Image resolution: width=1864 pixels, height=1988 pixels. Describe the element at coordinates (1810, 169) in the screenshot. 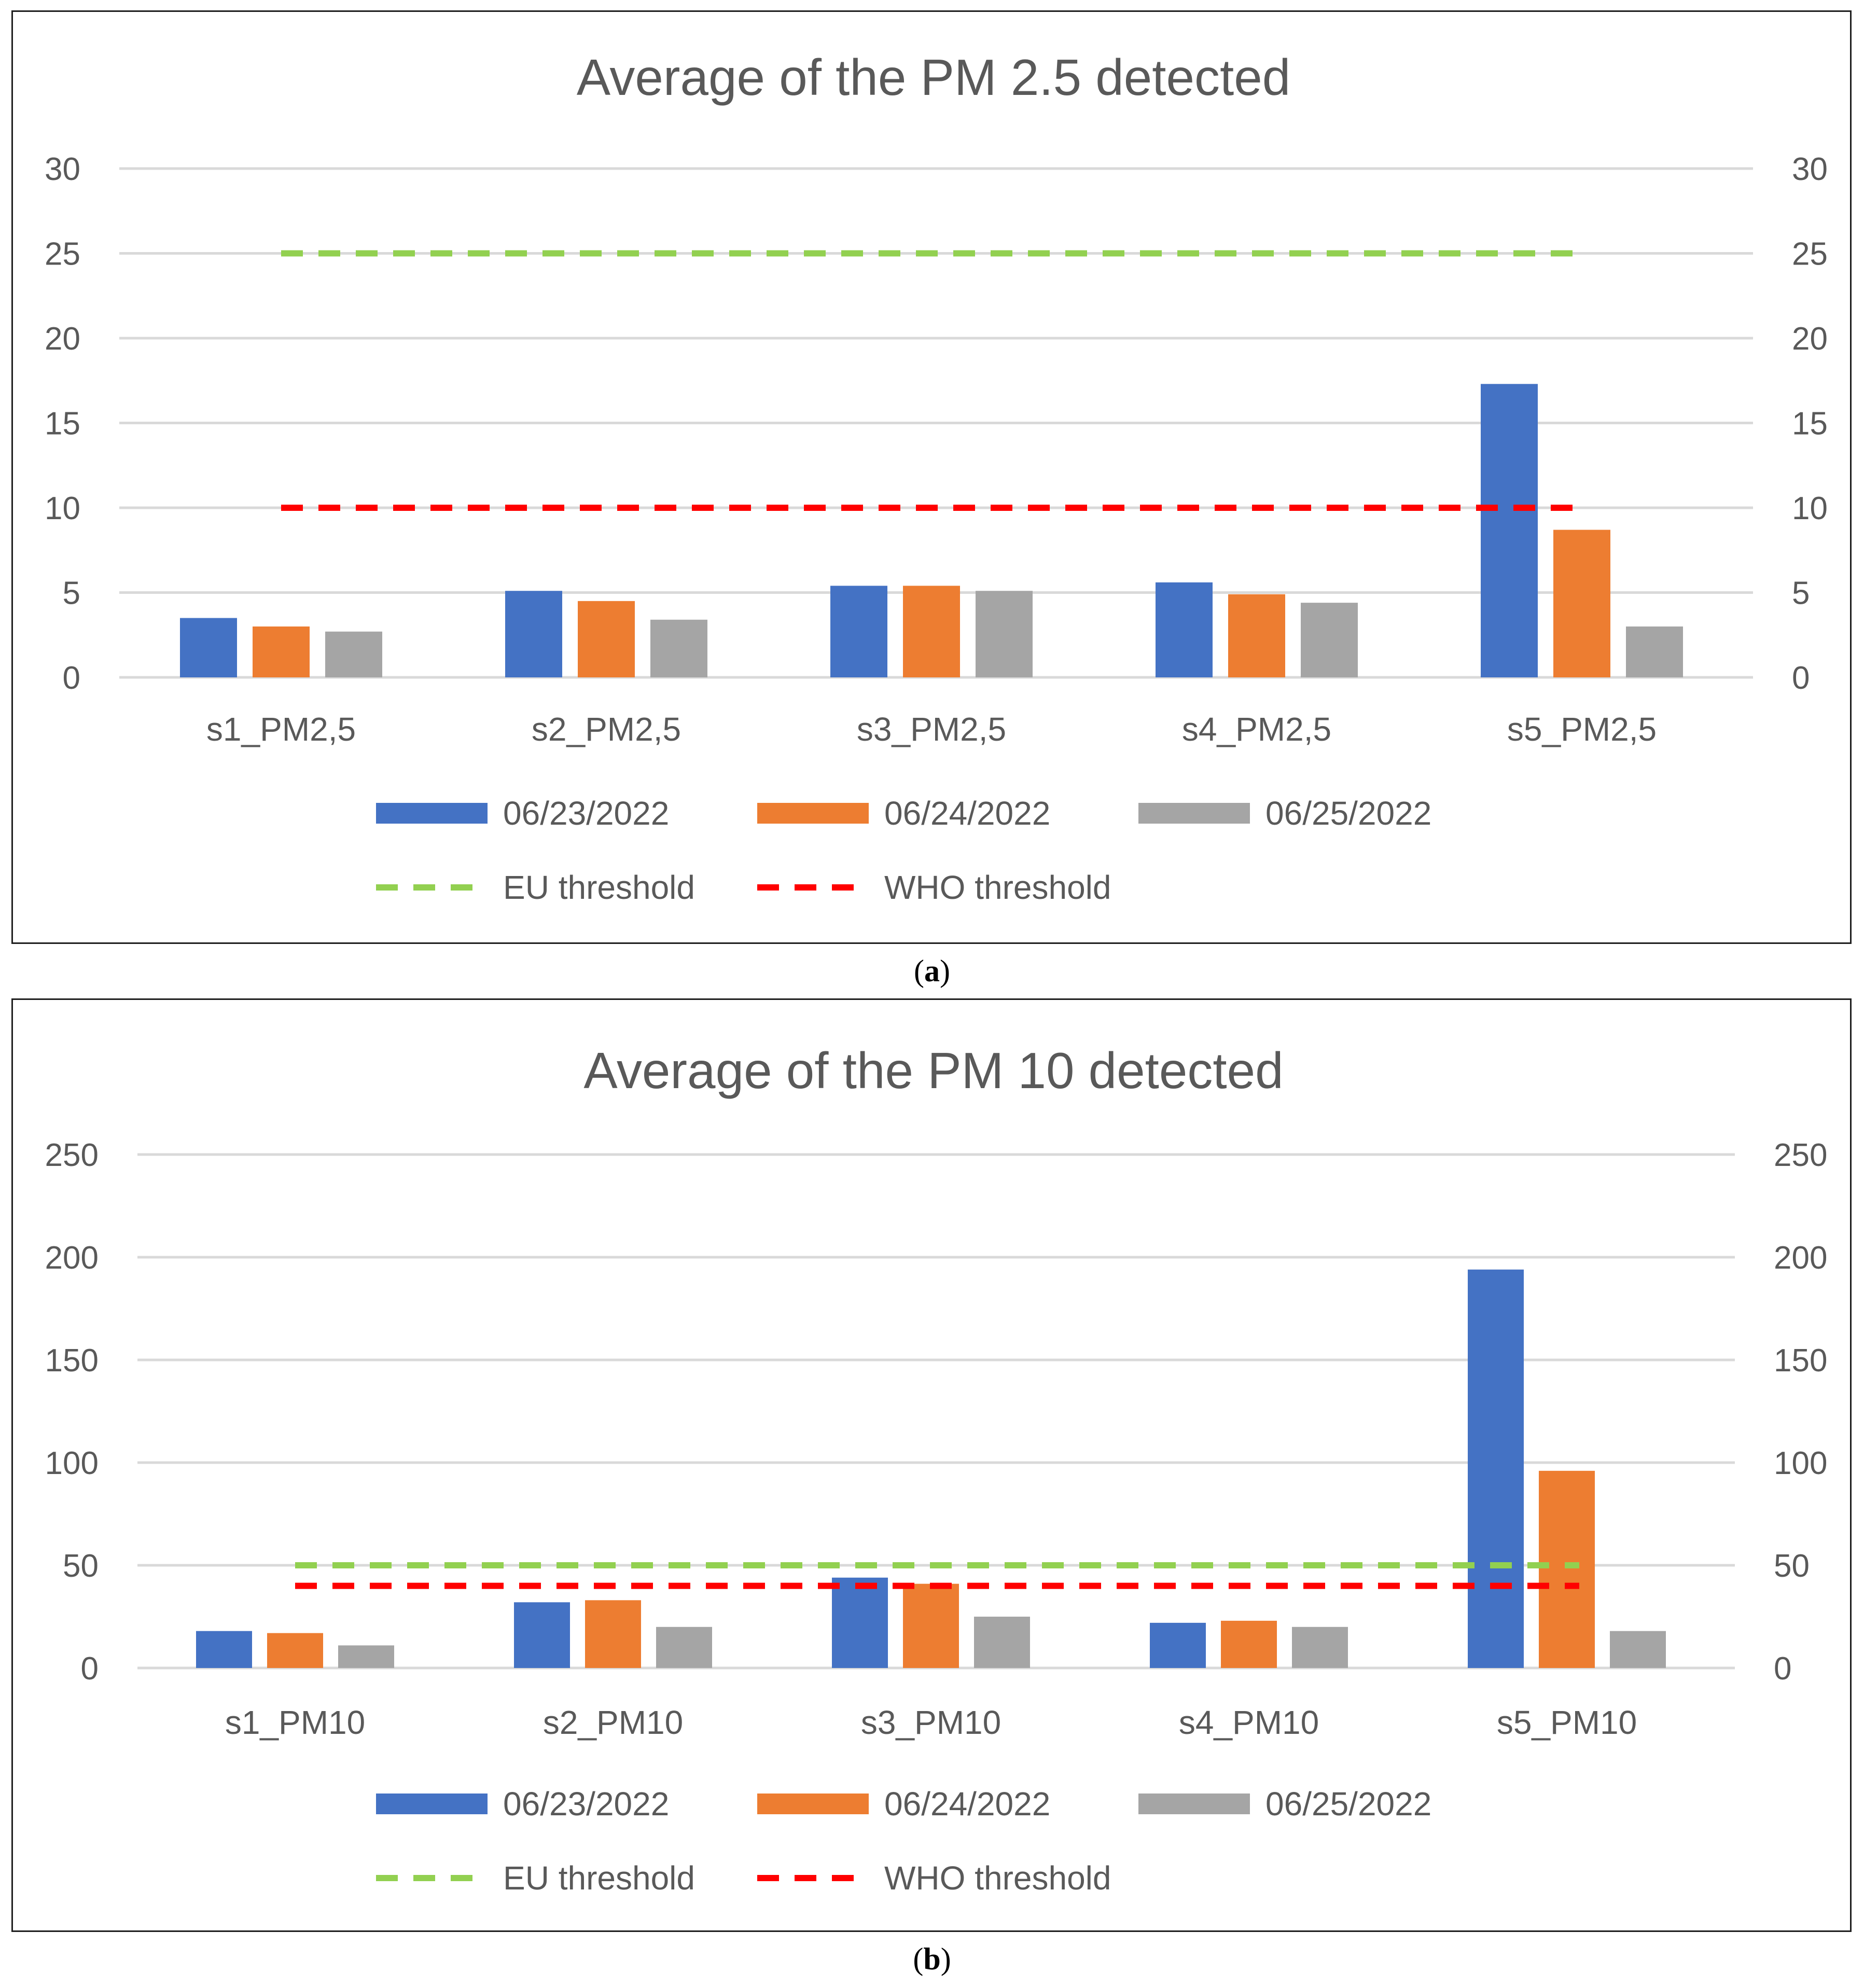

I see `chart-a-y-tick-right: 30` at that location.